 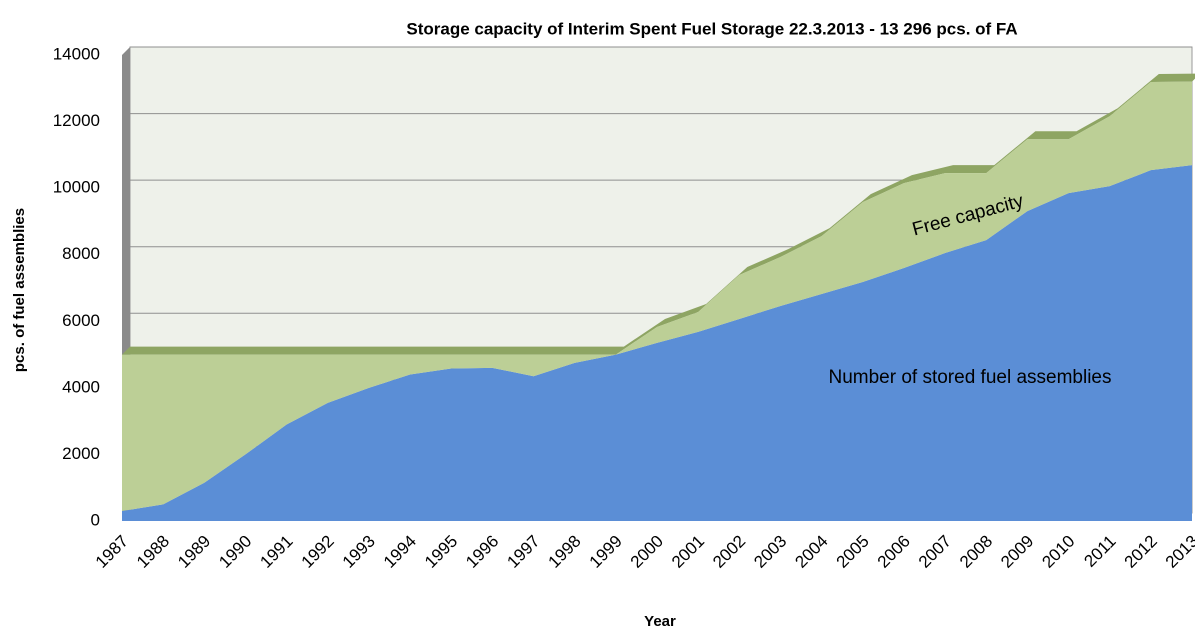 I want to click on x-tick-label: 2003, so click(x=770, y=552).